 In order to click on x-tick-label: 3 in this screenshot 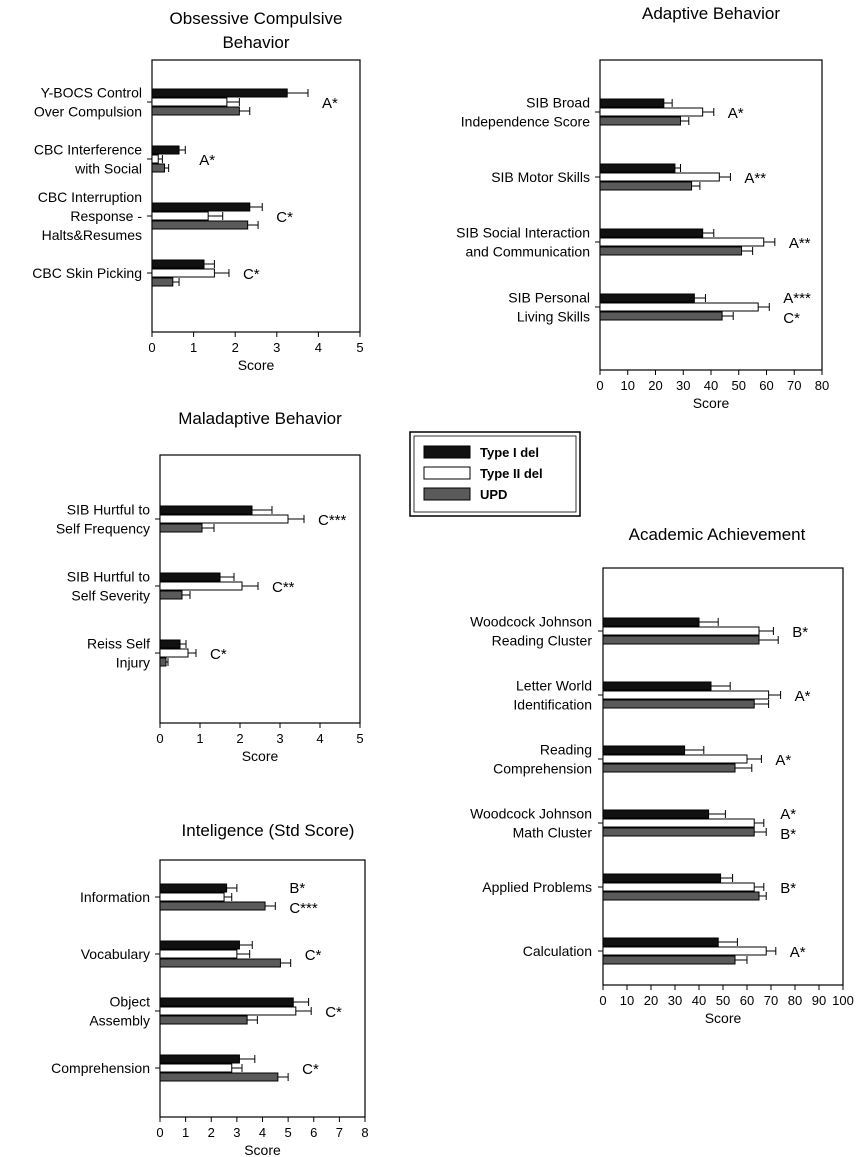, I will do `click(236, 1132)`.